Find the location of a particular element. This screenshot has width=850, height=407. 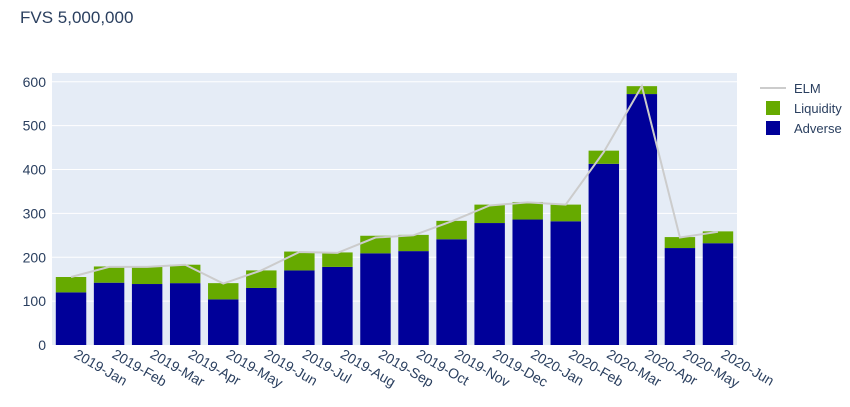

y-axis: 0 100 200 300 400 500 600 is located at coordinates (35, 213).